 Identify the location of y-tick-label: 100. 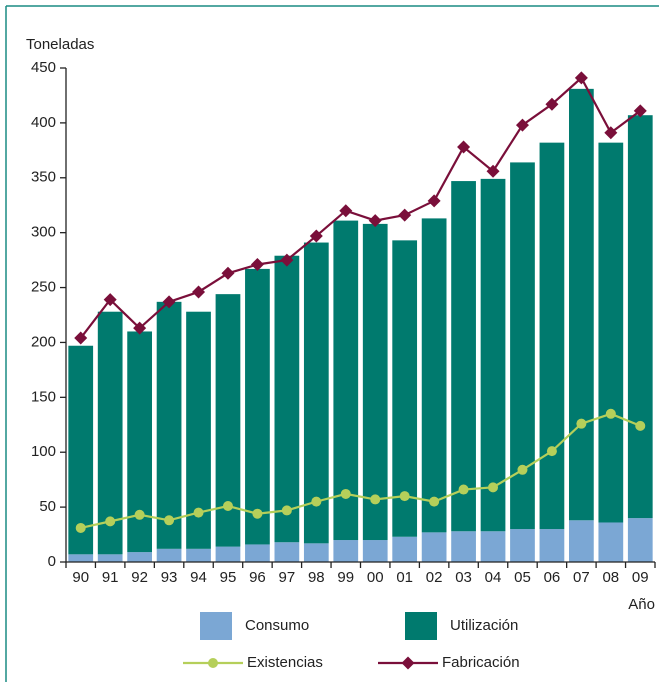
(43, 451).